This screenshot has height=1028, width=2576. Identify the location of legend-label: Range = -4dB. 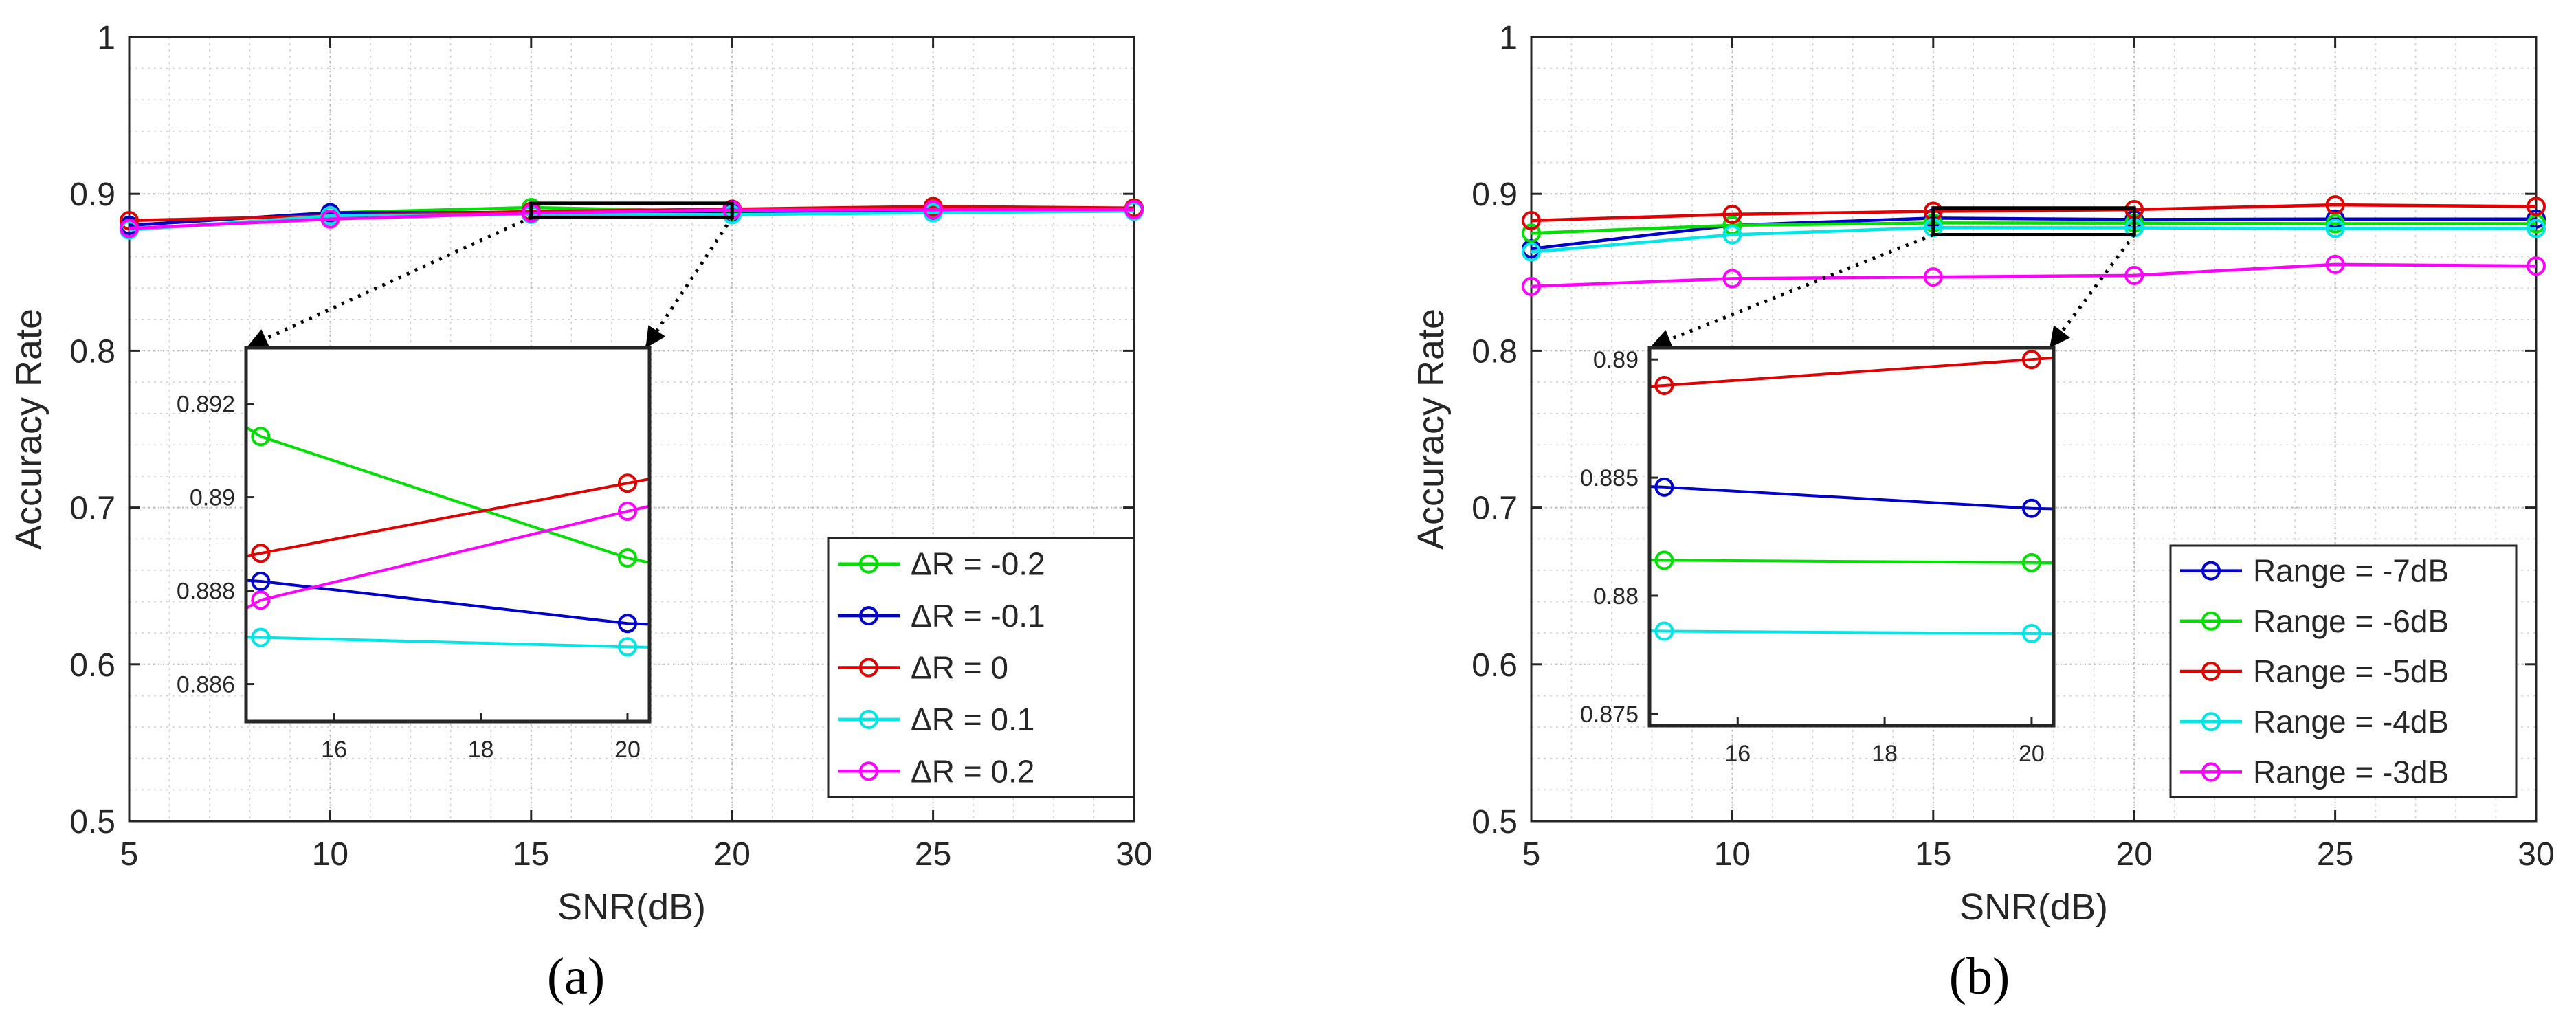
(2351, 721).